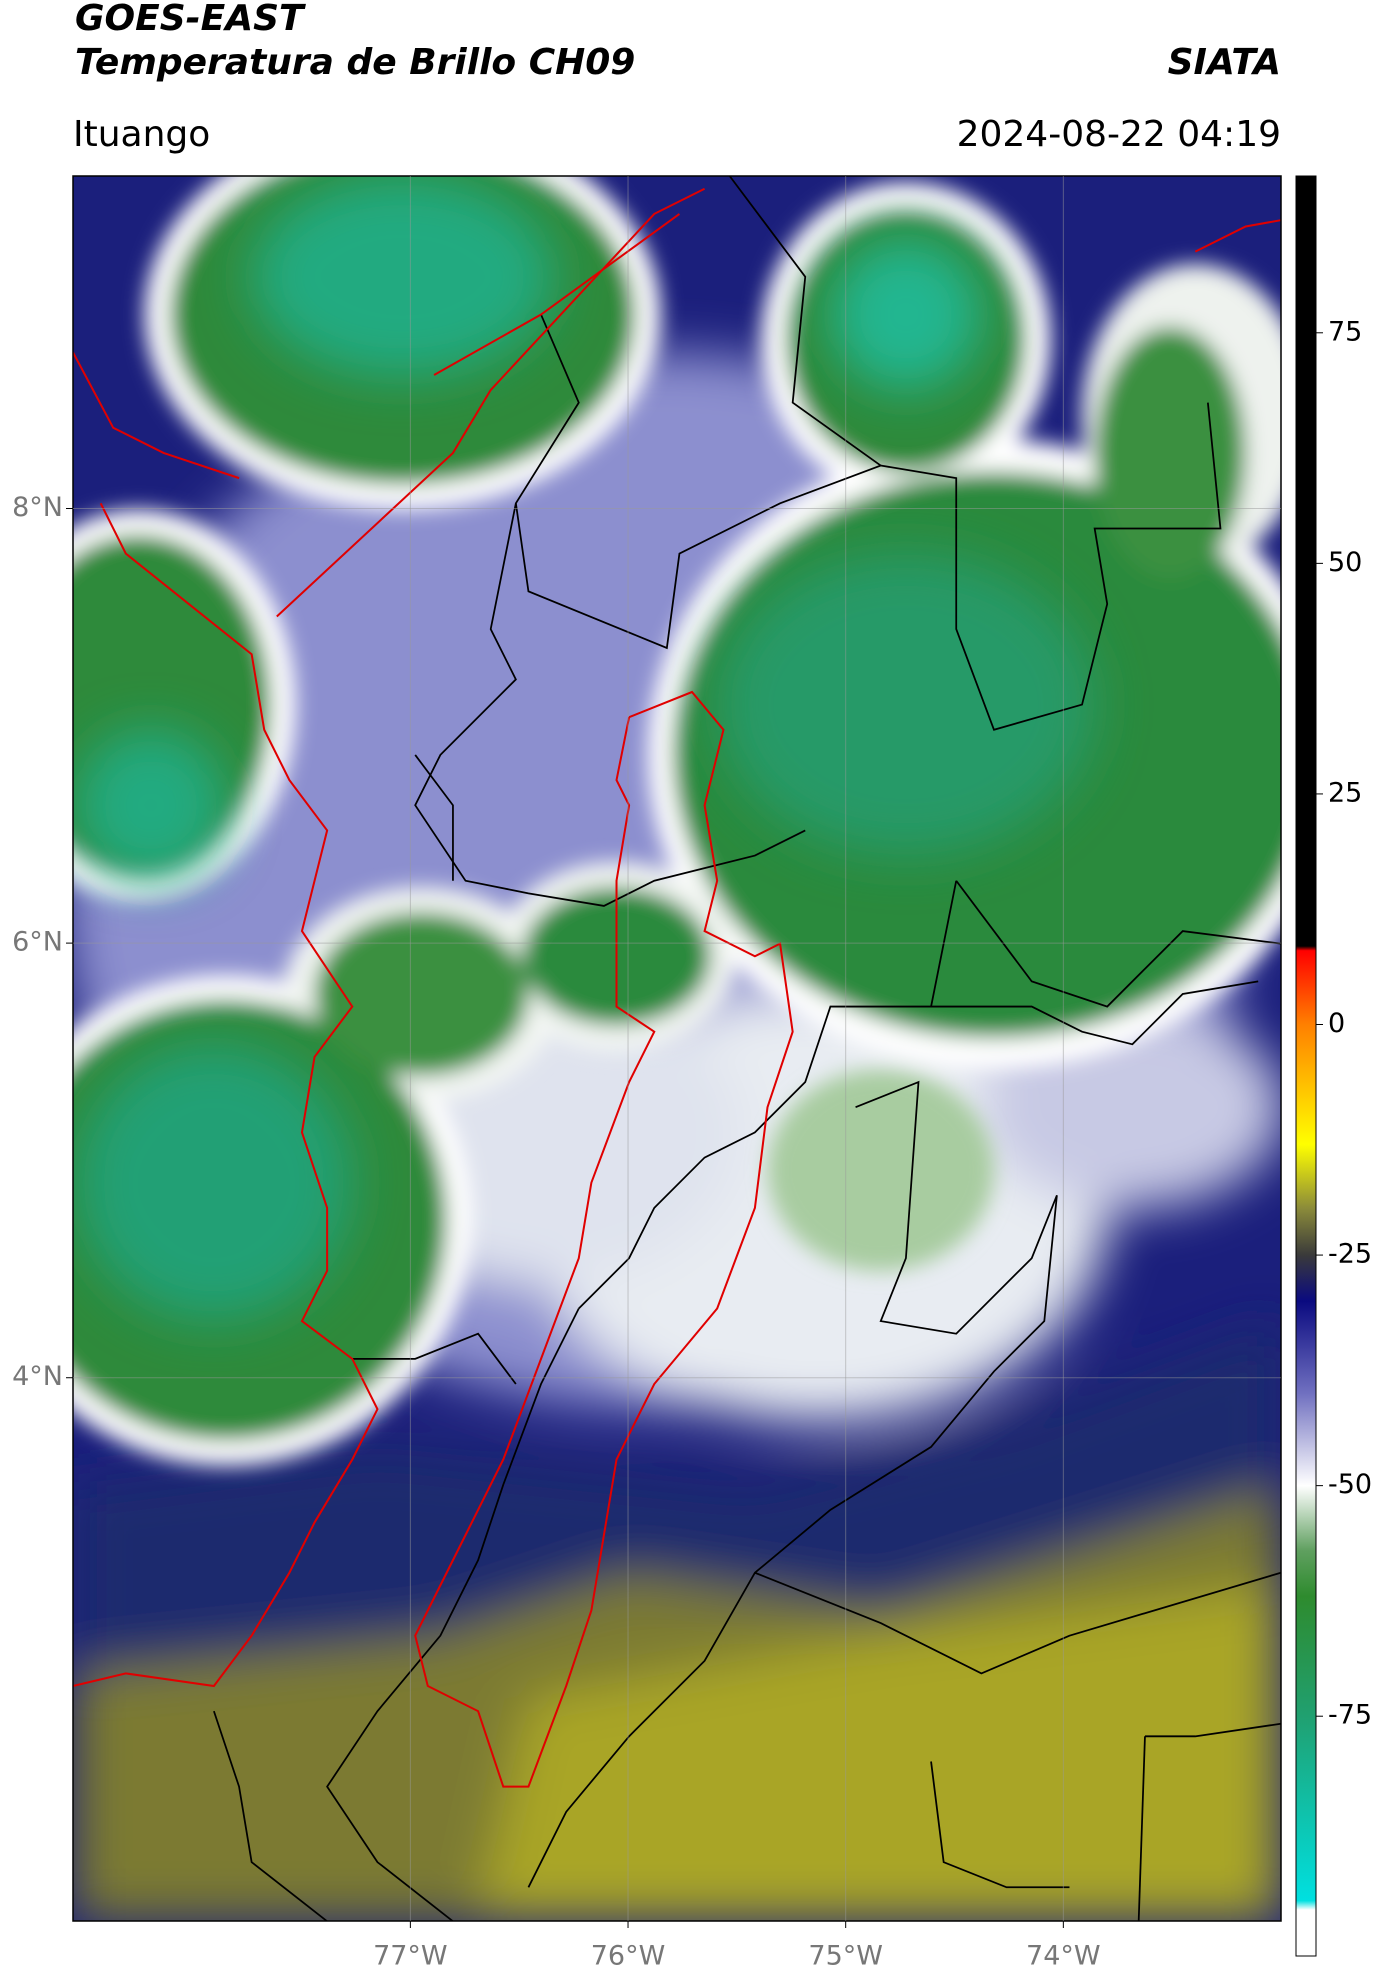  Describe the element at coordinates (410, 1956) in the screenshot. I see `x-tick-label: 77°W` at that location.